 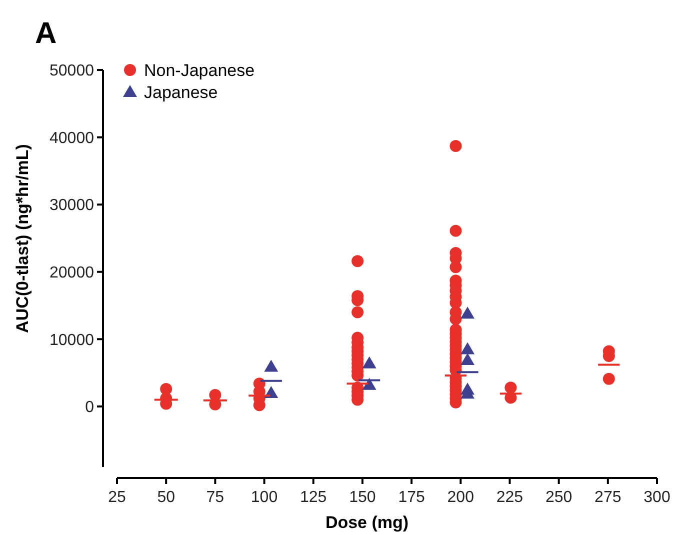 What do you see at coordinates (72, 138) in the screenshot?
I see `y-tick-label: 40000` at bounding box center [72, 138].